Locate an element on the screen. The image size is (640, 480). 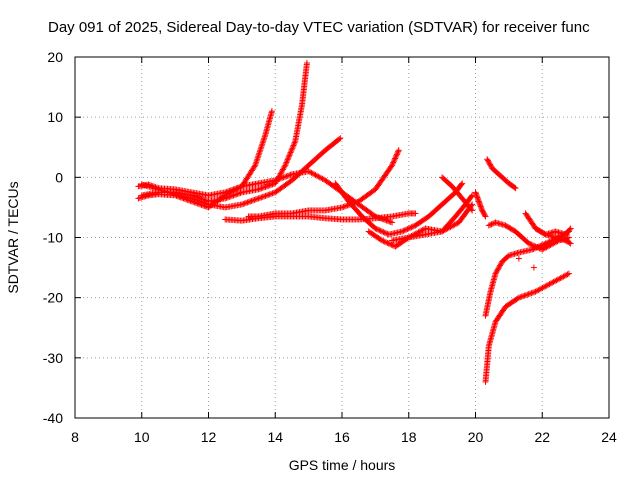
x-axis-label: GPS time / hours is located at coordinates (342, 465).